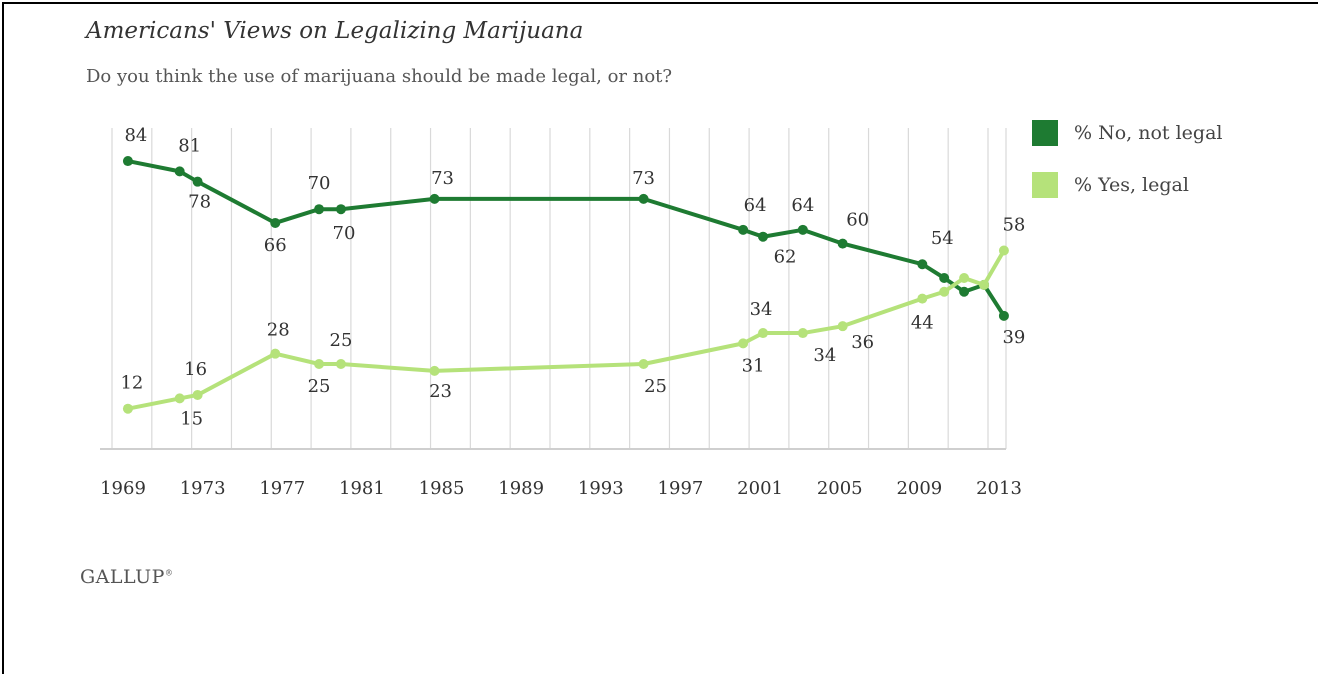 The width and height of the screenshot is (1322, 676). What do you see at coordinates (275, 245) in the screenshot?
I see `data-label: 66` at bounding box center [275, 245].